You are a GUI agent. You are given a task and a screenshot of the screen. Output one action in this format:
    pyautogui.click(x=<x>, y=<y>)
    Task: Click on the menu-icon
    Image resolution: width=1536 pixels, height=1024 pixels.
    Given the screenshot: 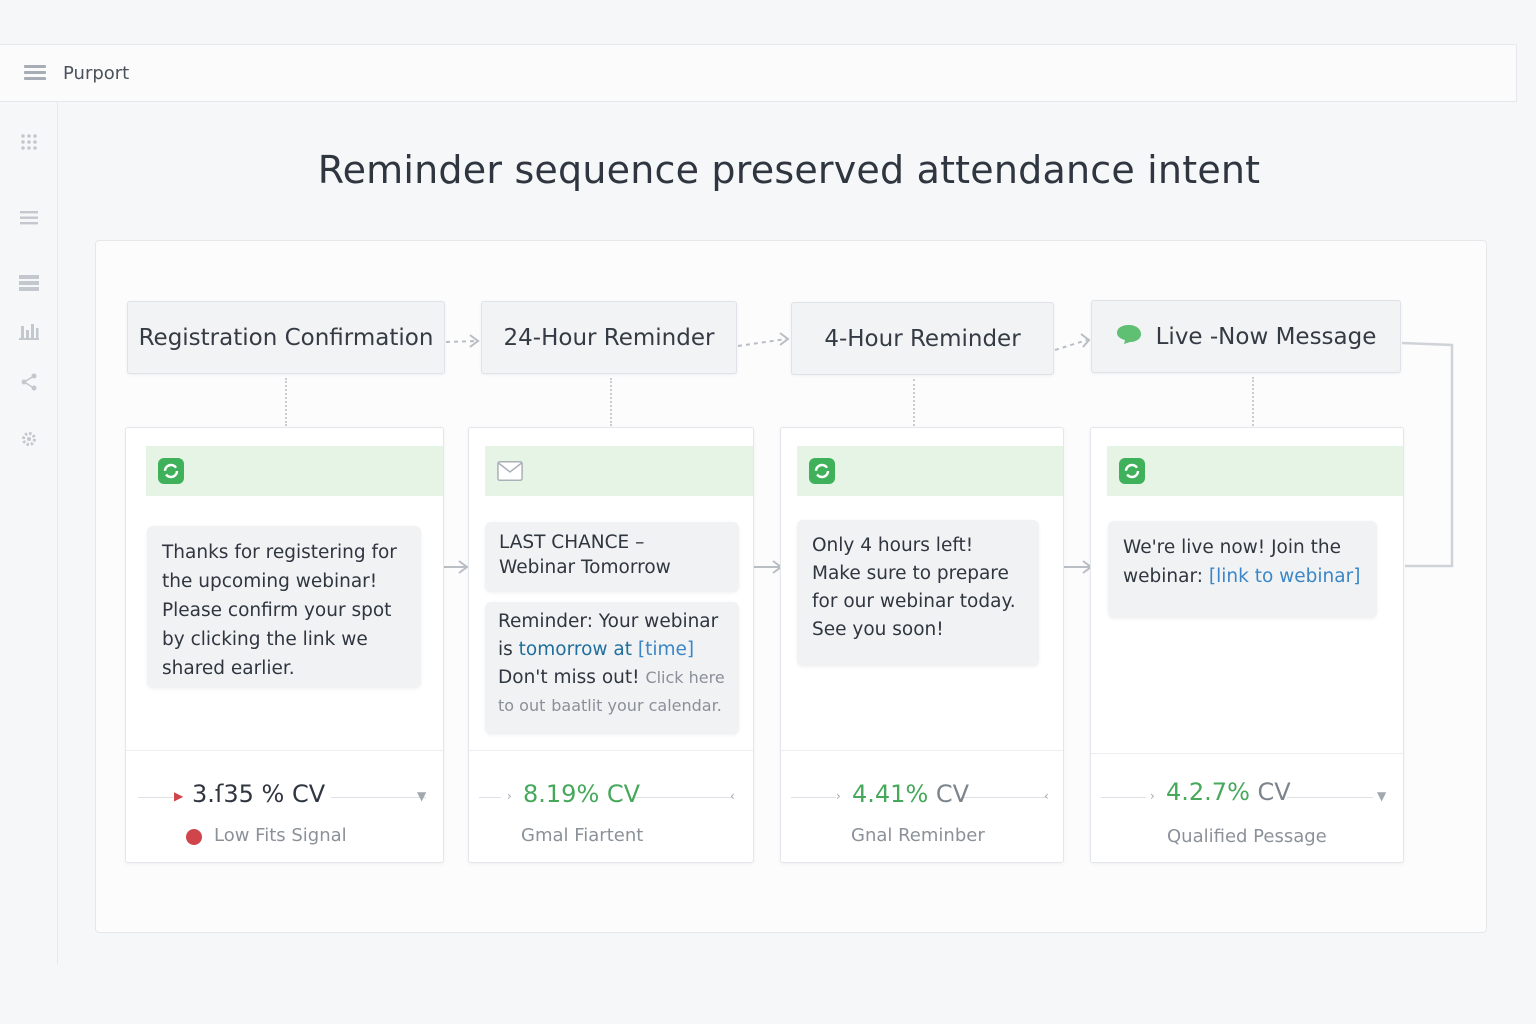 What is the action you would take?
    pyautogui.click(x=35, y=73)
    